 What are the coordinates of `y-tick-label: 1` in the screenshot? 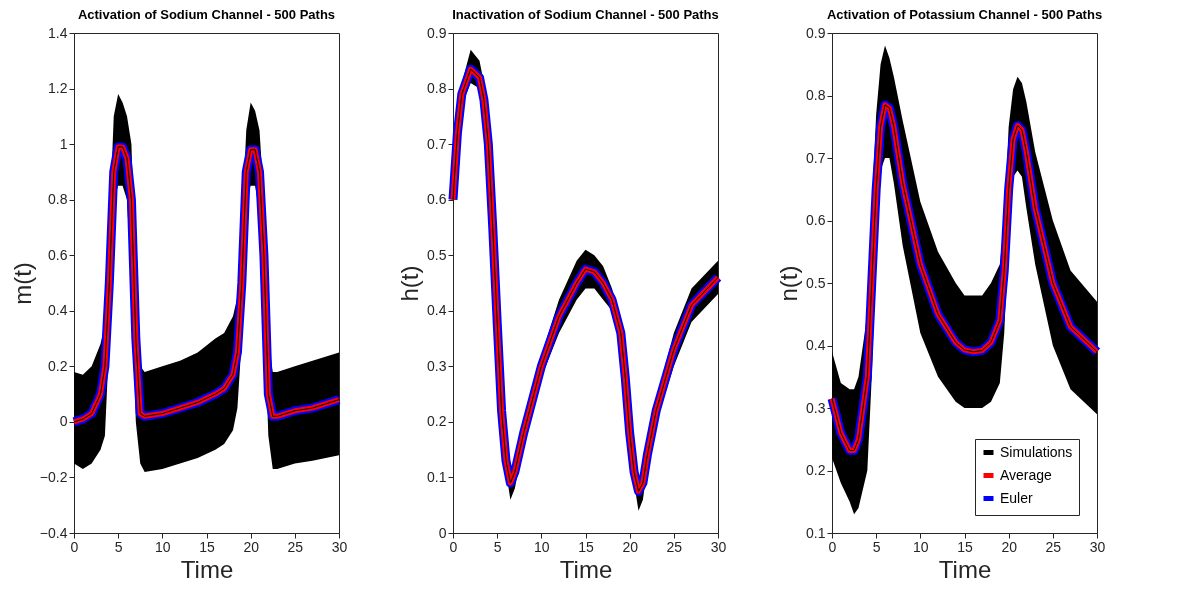 It's located at (63, 143).